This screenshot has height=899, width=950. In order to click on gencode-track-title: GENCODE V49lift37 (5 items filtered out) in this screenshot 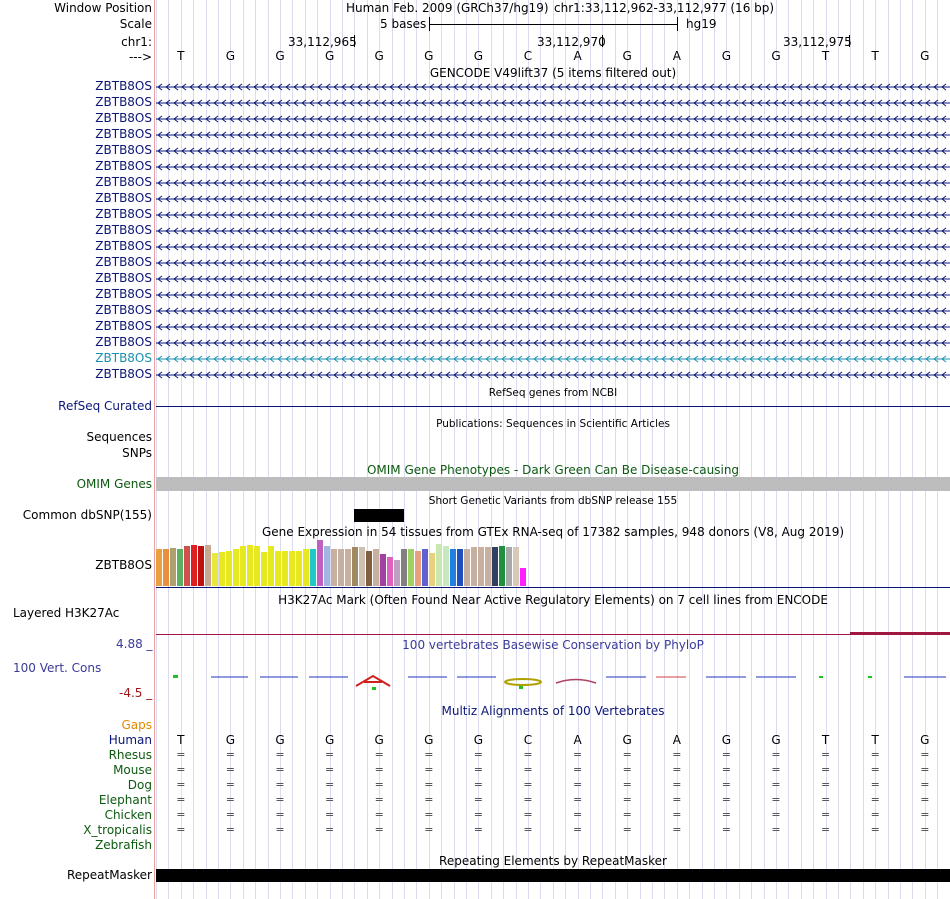, I will do `click(553, 73)`.